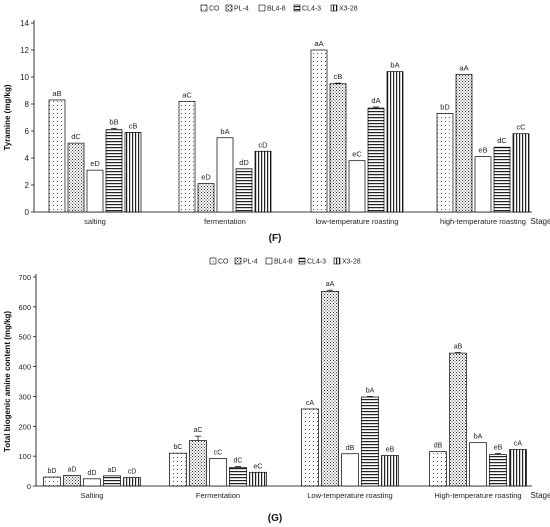  I want to click on legend-label: CL4-3, so click(316, 262).